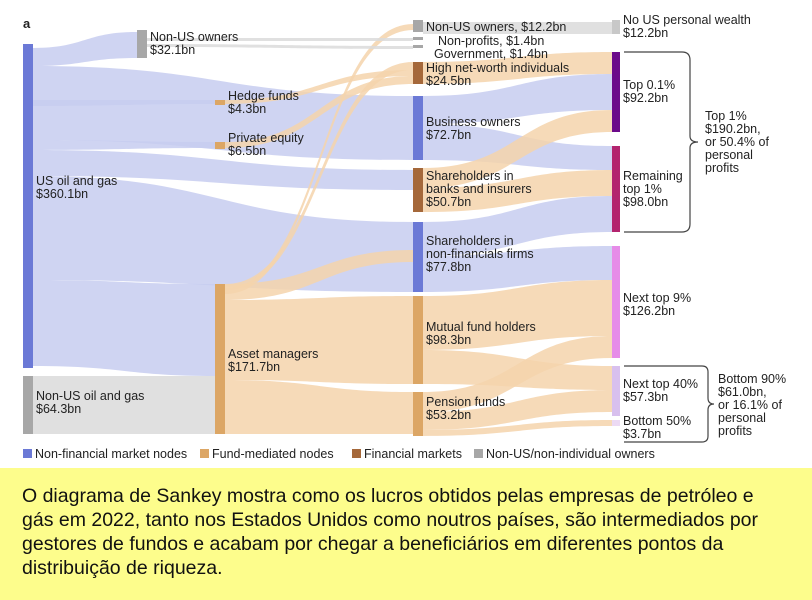 The image size is (812, 600). I want to click on node-nonprofits, so click(418, 38).